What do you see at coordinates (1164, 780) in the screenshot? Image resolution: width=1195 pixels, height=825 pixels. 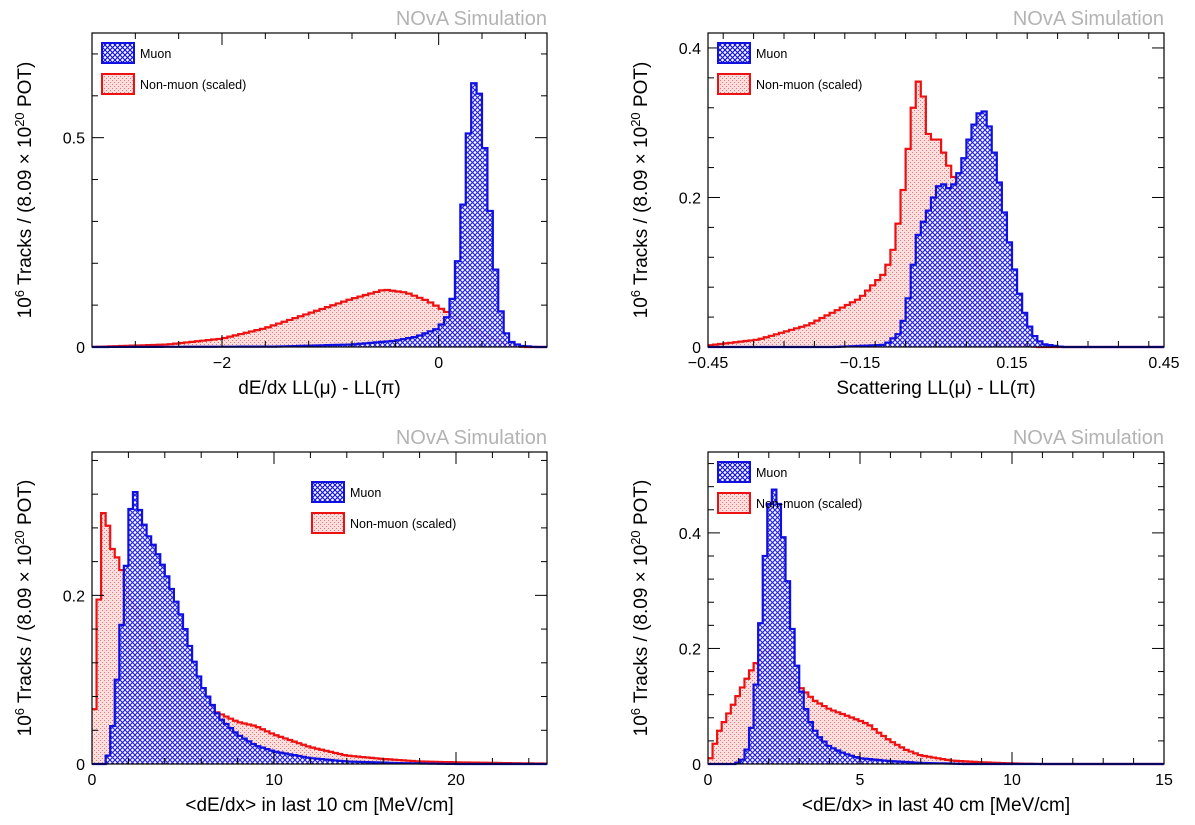 I see `x-tick-label: 15` at bounding box center [1164, 780].